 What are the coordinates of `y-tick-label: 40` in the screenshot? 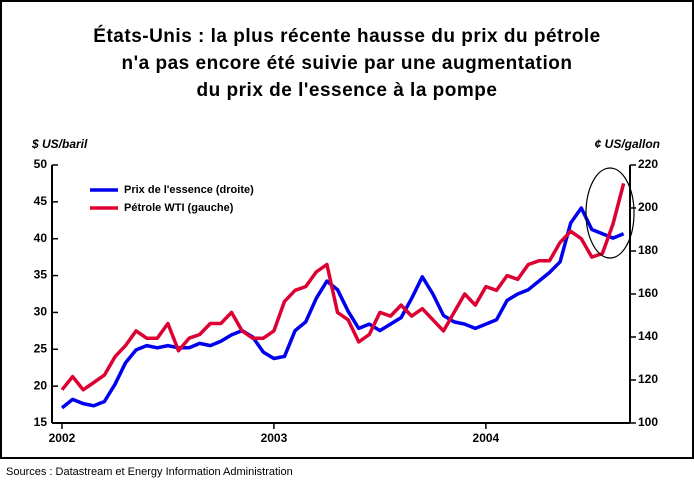 It's located at (41, 238).